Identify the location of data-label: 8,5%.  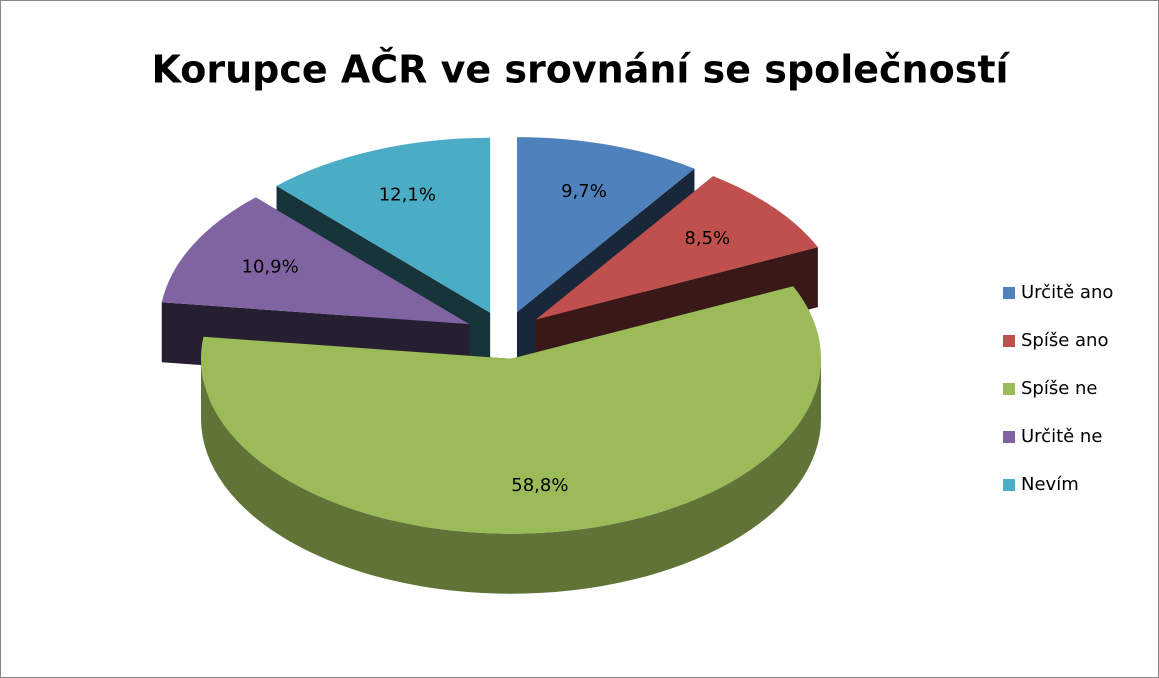
(707, 238).